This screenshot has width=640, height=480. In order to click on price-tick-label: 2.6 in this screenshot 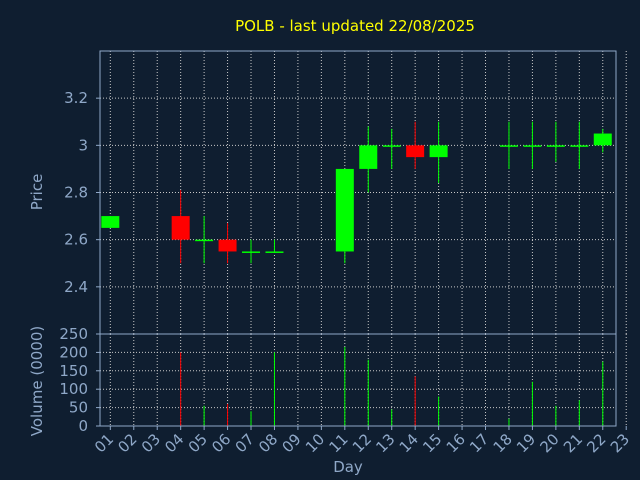, I will do `click(76, 240)`.